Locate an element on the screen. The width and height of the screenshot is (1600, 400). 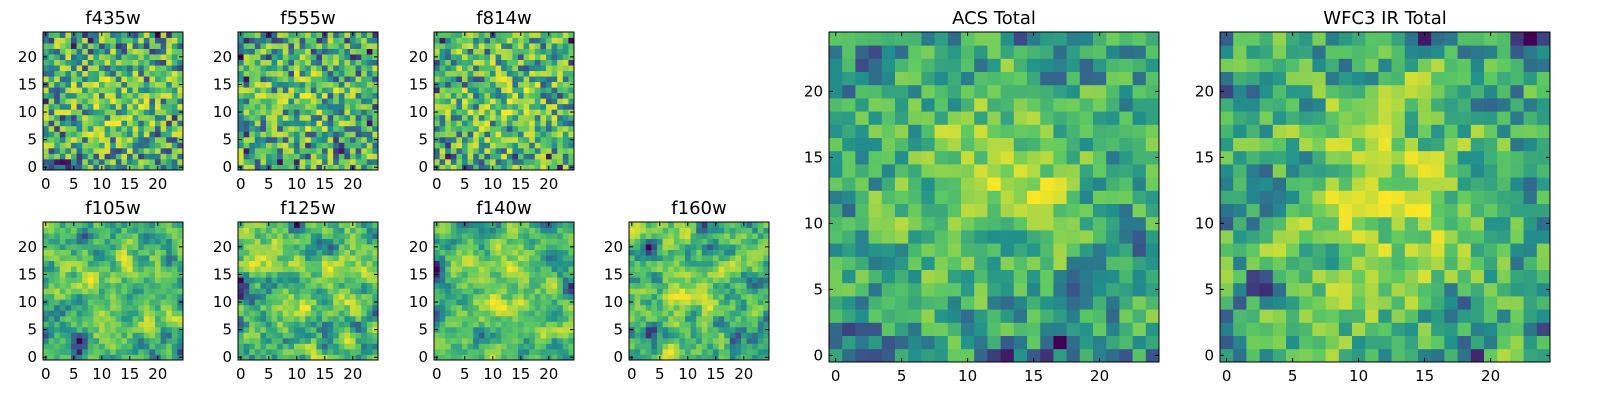
x-tick-label: 15 is located at coordinates (324, 184).